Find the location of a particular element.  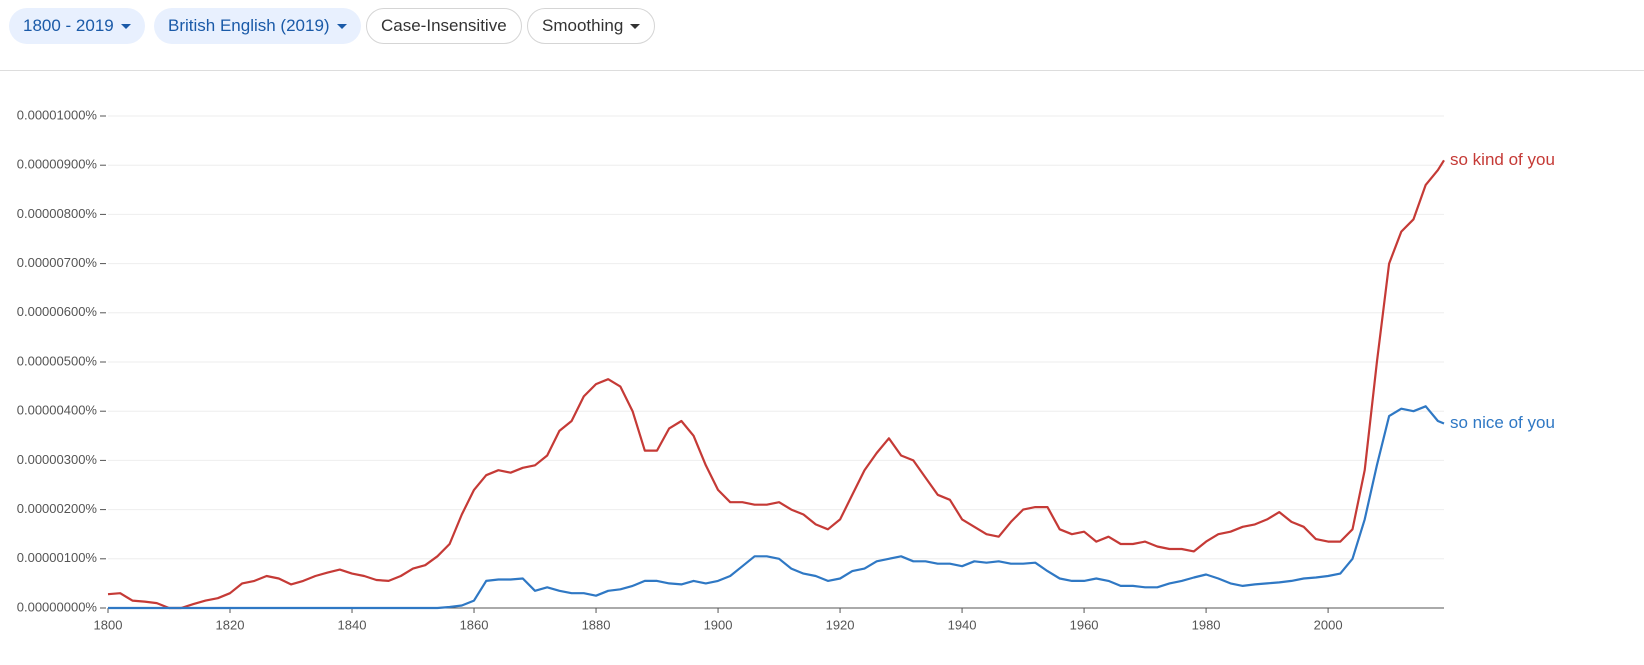

series-label: so kind of you is located at coordinates (1502, 159).